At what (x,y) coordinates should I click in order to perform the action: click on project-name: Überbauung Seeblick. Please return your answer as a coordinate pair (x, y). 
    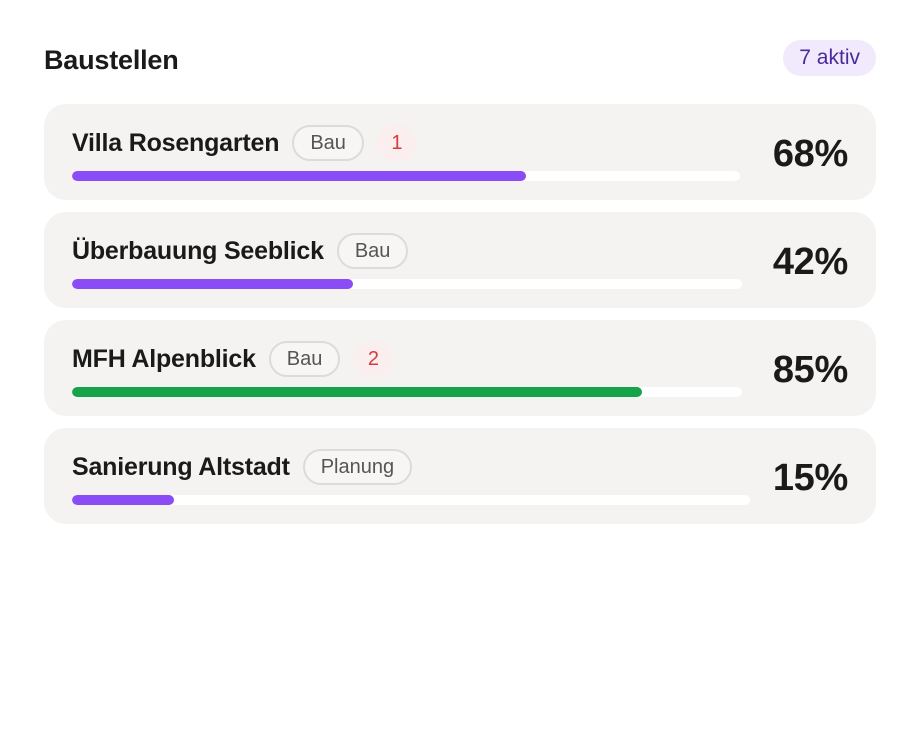
    Looking at the image, I should click on (198, 250).